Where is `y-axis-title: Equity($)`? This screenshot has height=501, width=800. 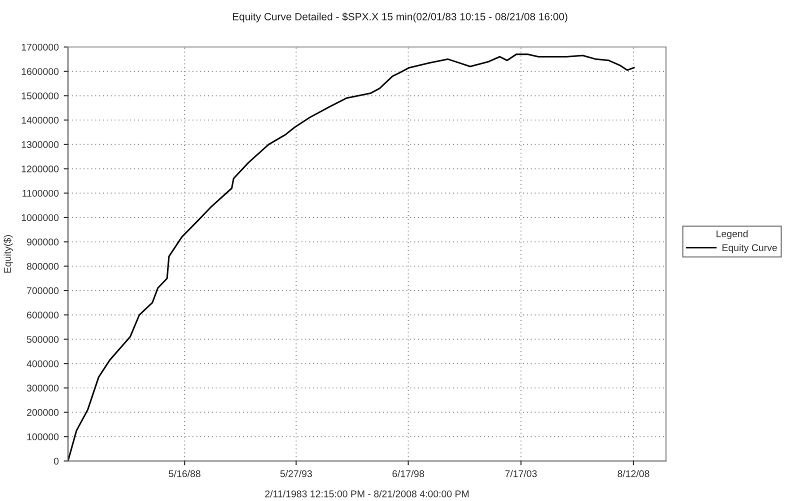
y-axis-title: Equity($) is located at coordinates (8, 254).